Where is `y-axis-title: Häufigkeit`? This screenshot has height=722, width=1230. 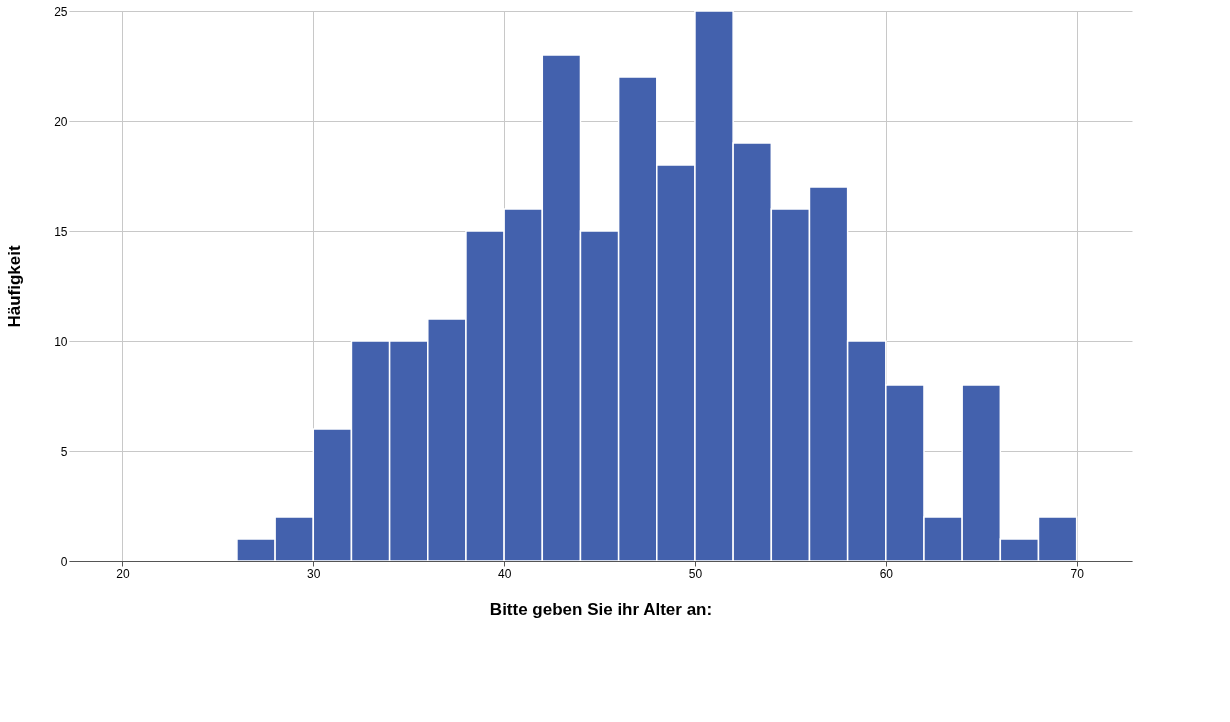 y-axis-title: Häufigkeit is located at coordinates (15, 286).